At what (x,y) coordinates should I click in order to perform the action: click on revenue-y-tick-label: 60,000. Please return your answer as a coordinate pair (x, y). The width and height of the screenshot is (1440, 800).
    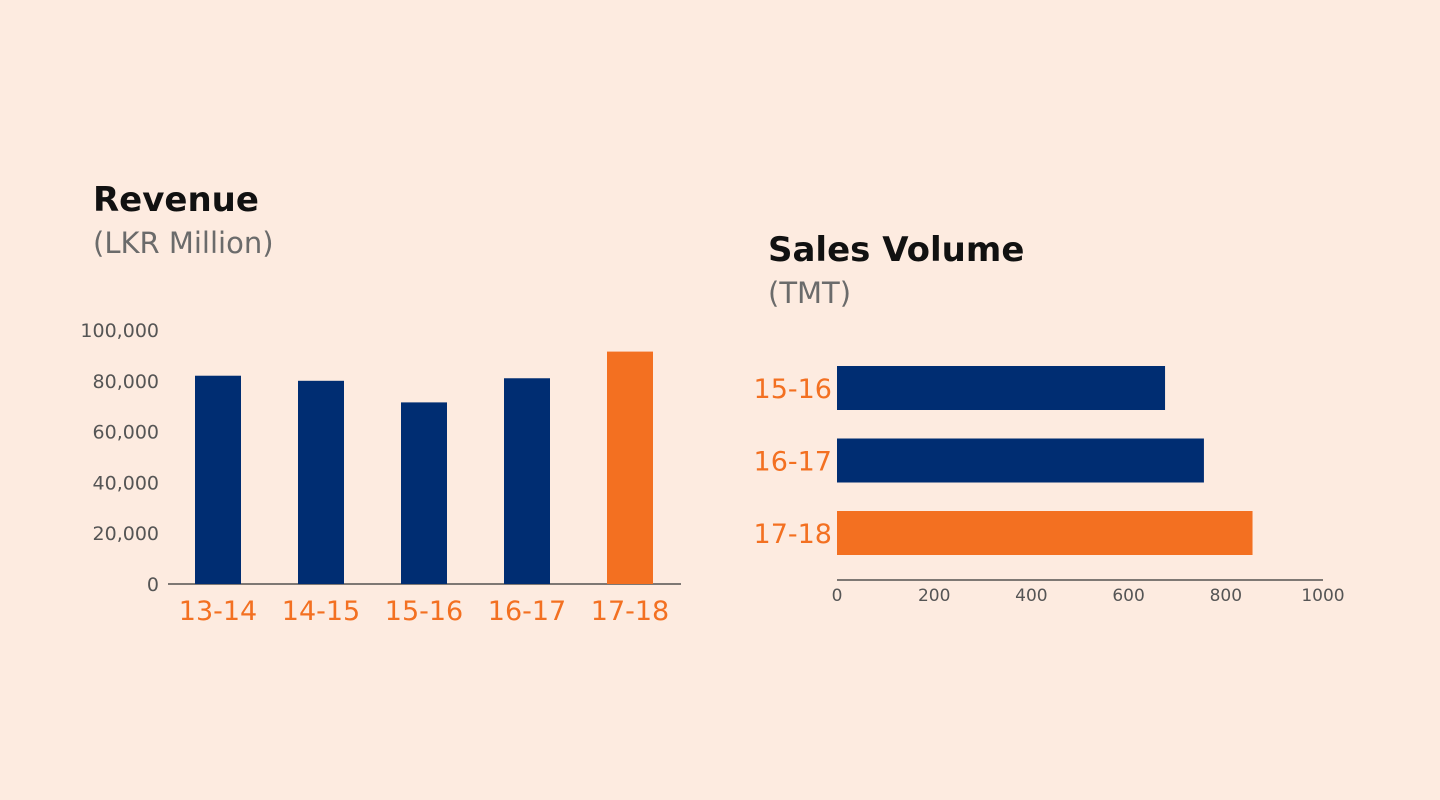
    Looking at the image, I should click on (126, 433).